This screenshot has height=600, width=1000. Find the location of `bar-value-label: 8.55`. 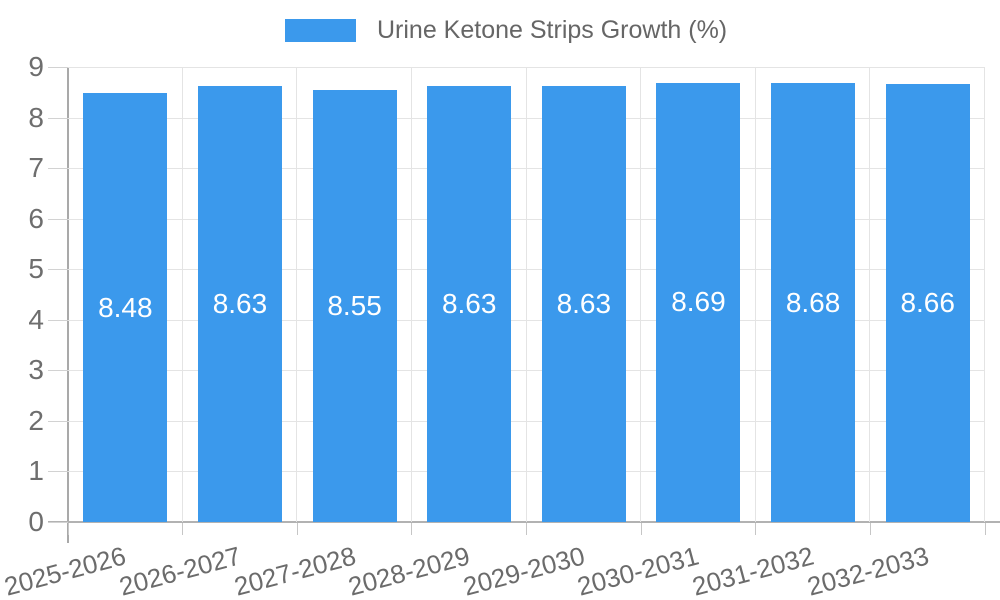

bar-value-label: 8.55 is located at coordinates (354, 305).